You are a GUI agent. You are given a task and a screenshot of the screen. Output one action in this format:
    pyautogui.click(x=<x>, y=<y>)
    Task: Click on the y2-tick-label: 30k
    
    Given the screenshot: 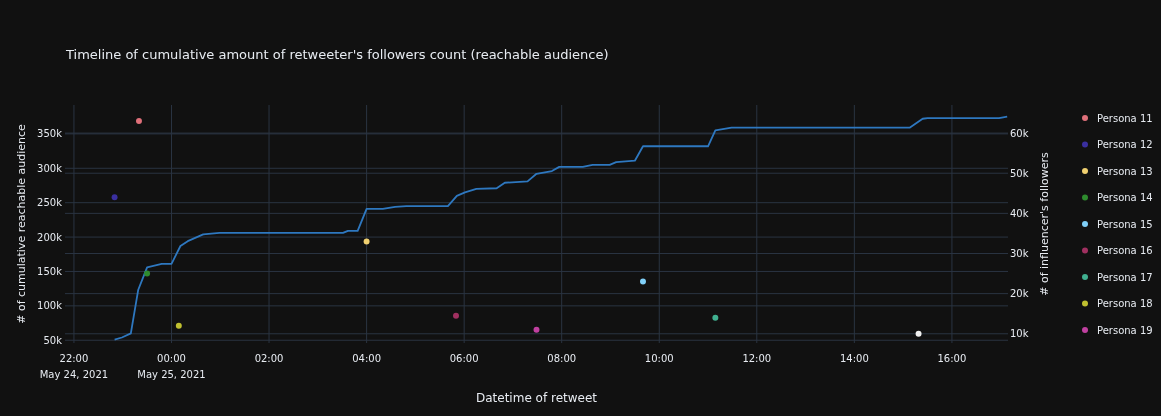 What is the action you would take?
    pyautogui.click(x=1019, y=253)
    